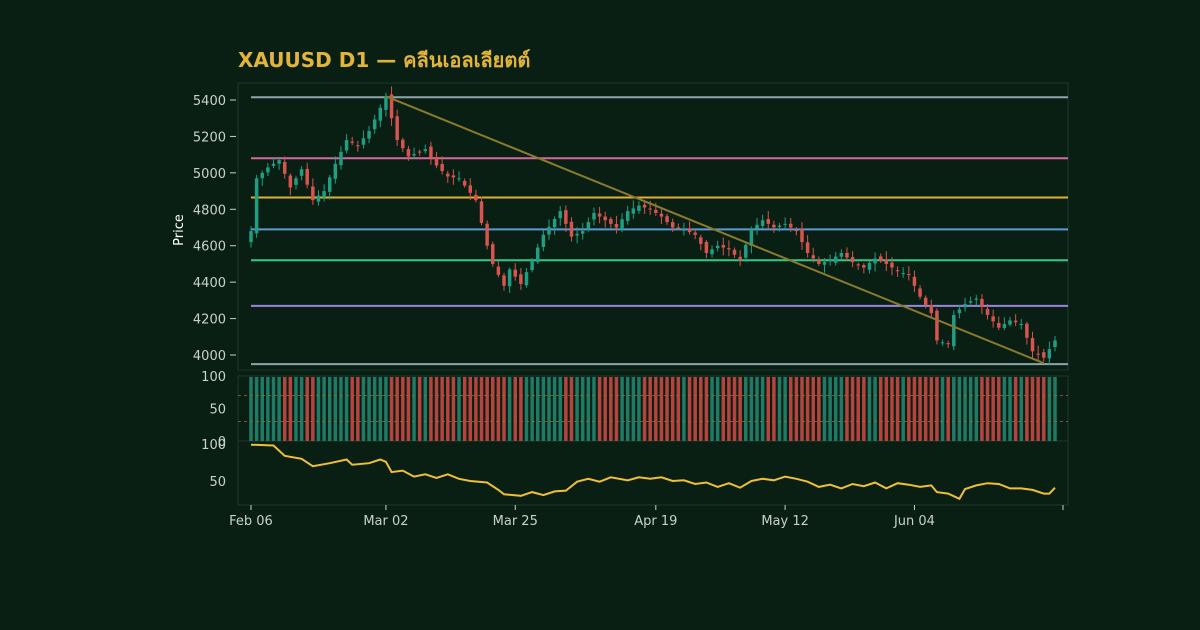 The image size is (1200, 630). Describe the element at coordinates (914, 521) in the screenshot. I see `x-tick-label: Jun 04` at that location.